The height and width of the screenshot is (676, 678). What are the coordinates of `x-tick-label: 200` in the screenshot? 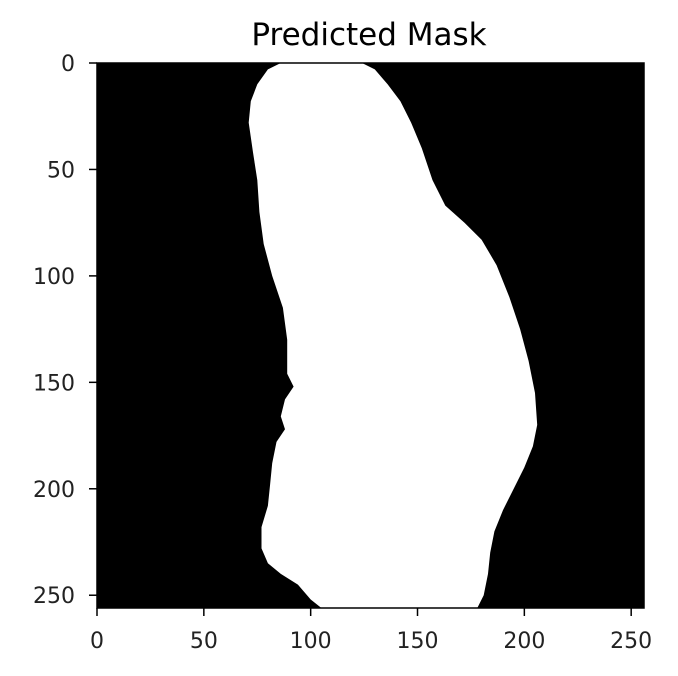 It's located at (524, 641).